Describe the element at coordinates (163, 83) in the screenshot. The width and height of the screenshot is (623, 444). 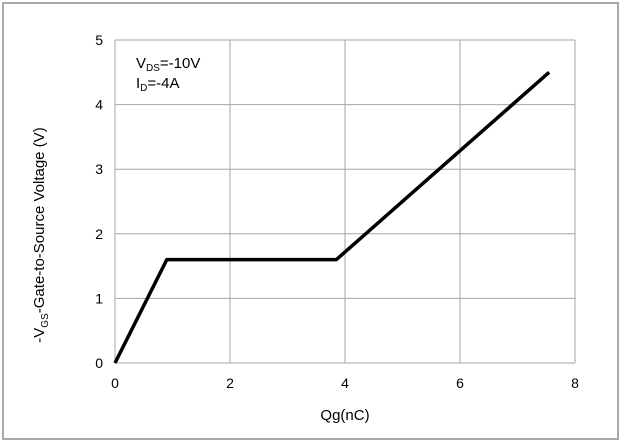
I see `annotation-id-rest: =-4A` at that location.